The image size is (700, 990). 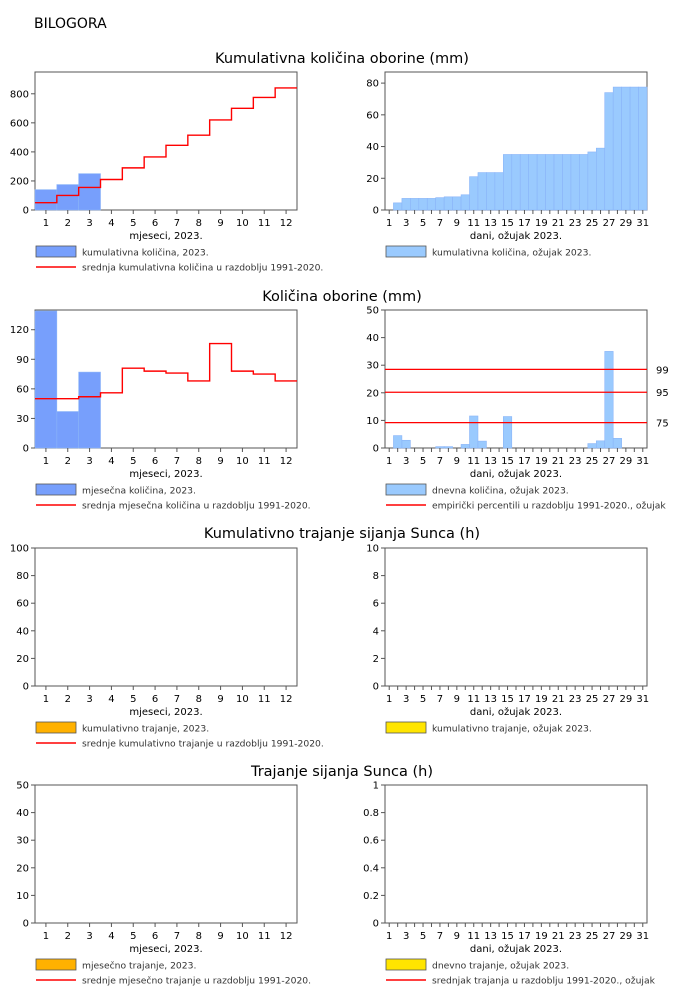 I want to click on legend-label: kumulativna količina, 2023., so click(x=145, y=253).